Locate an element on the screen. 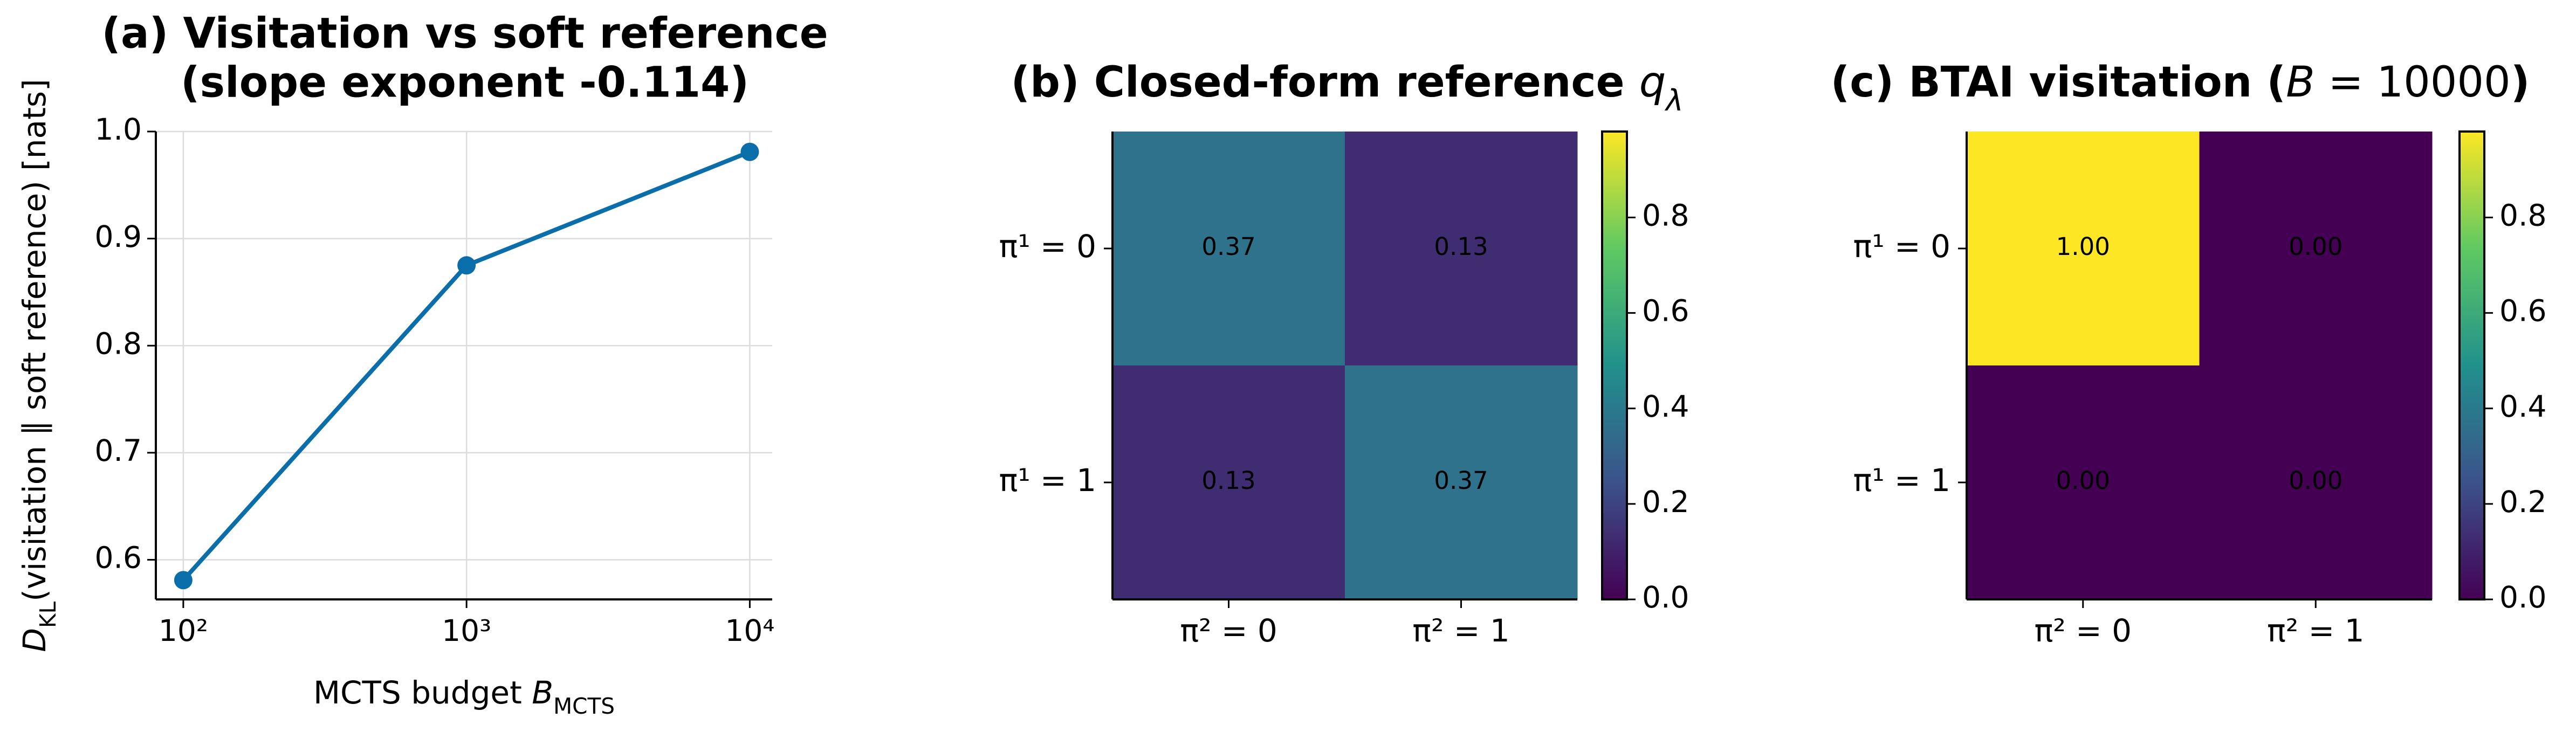 Image resolution: width=2576 pixels, height=732 pixels. x-axis-label-part: B is located at coordinates (542, 692).